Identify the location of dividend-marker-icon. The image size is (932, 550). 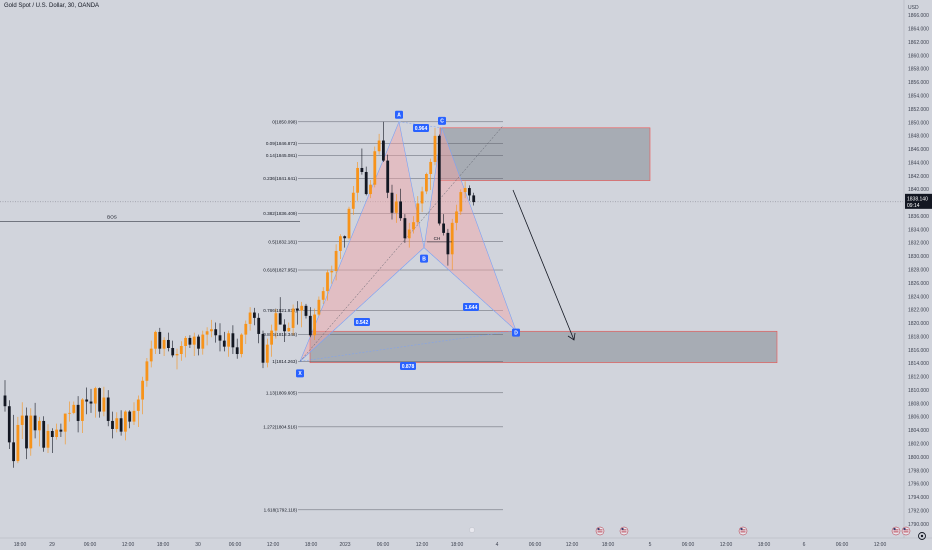
(472, 530).